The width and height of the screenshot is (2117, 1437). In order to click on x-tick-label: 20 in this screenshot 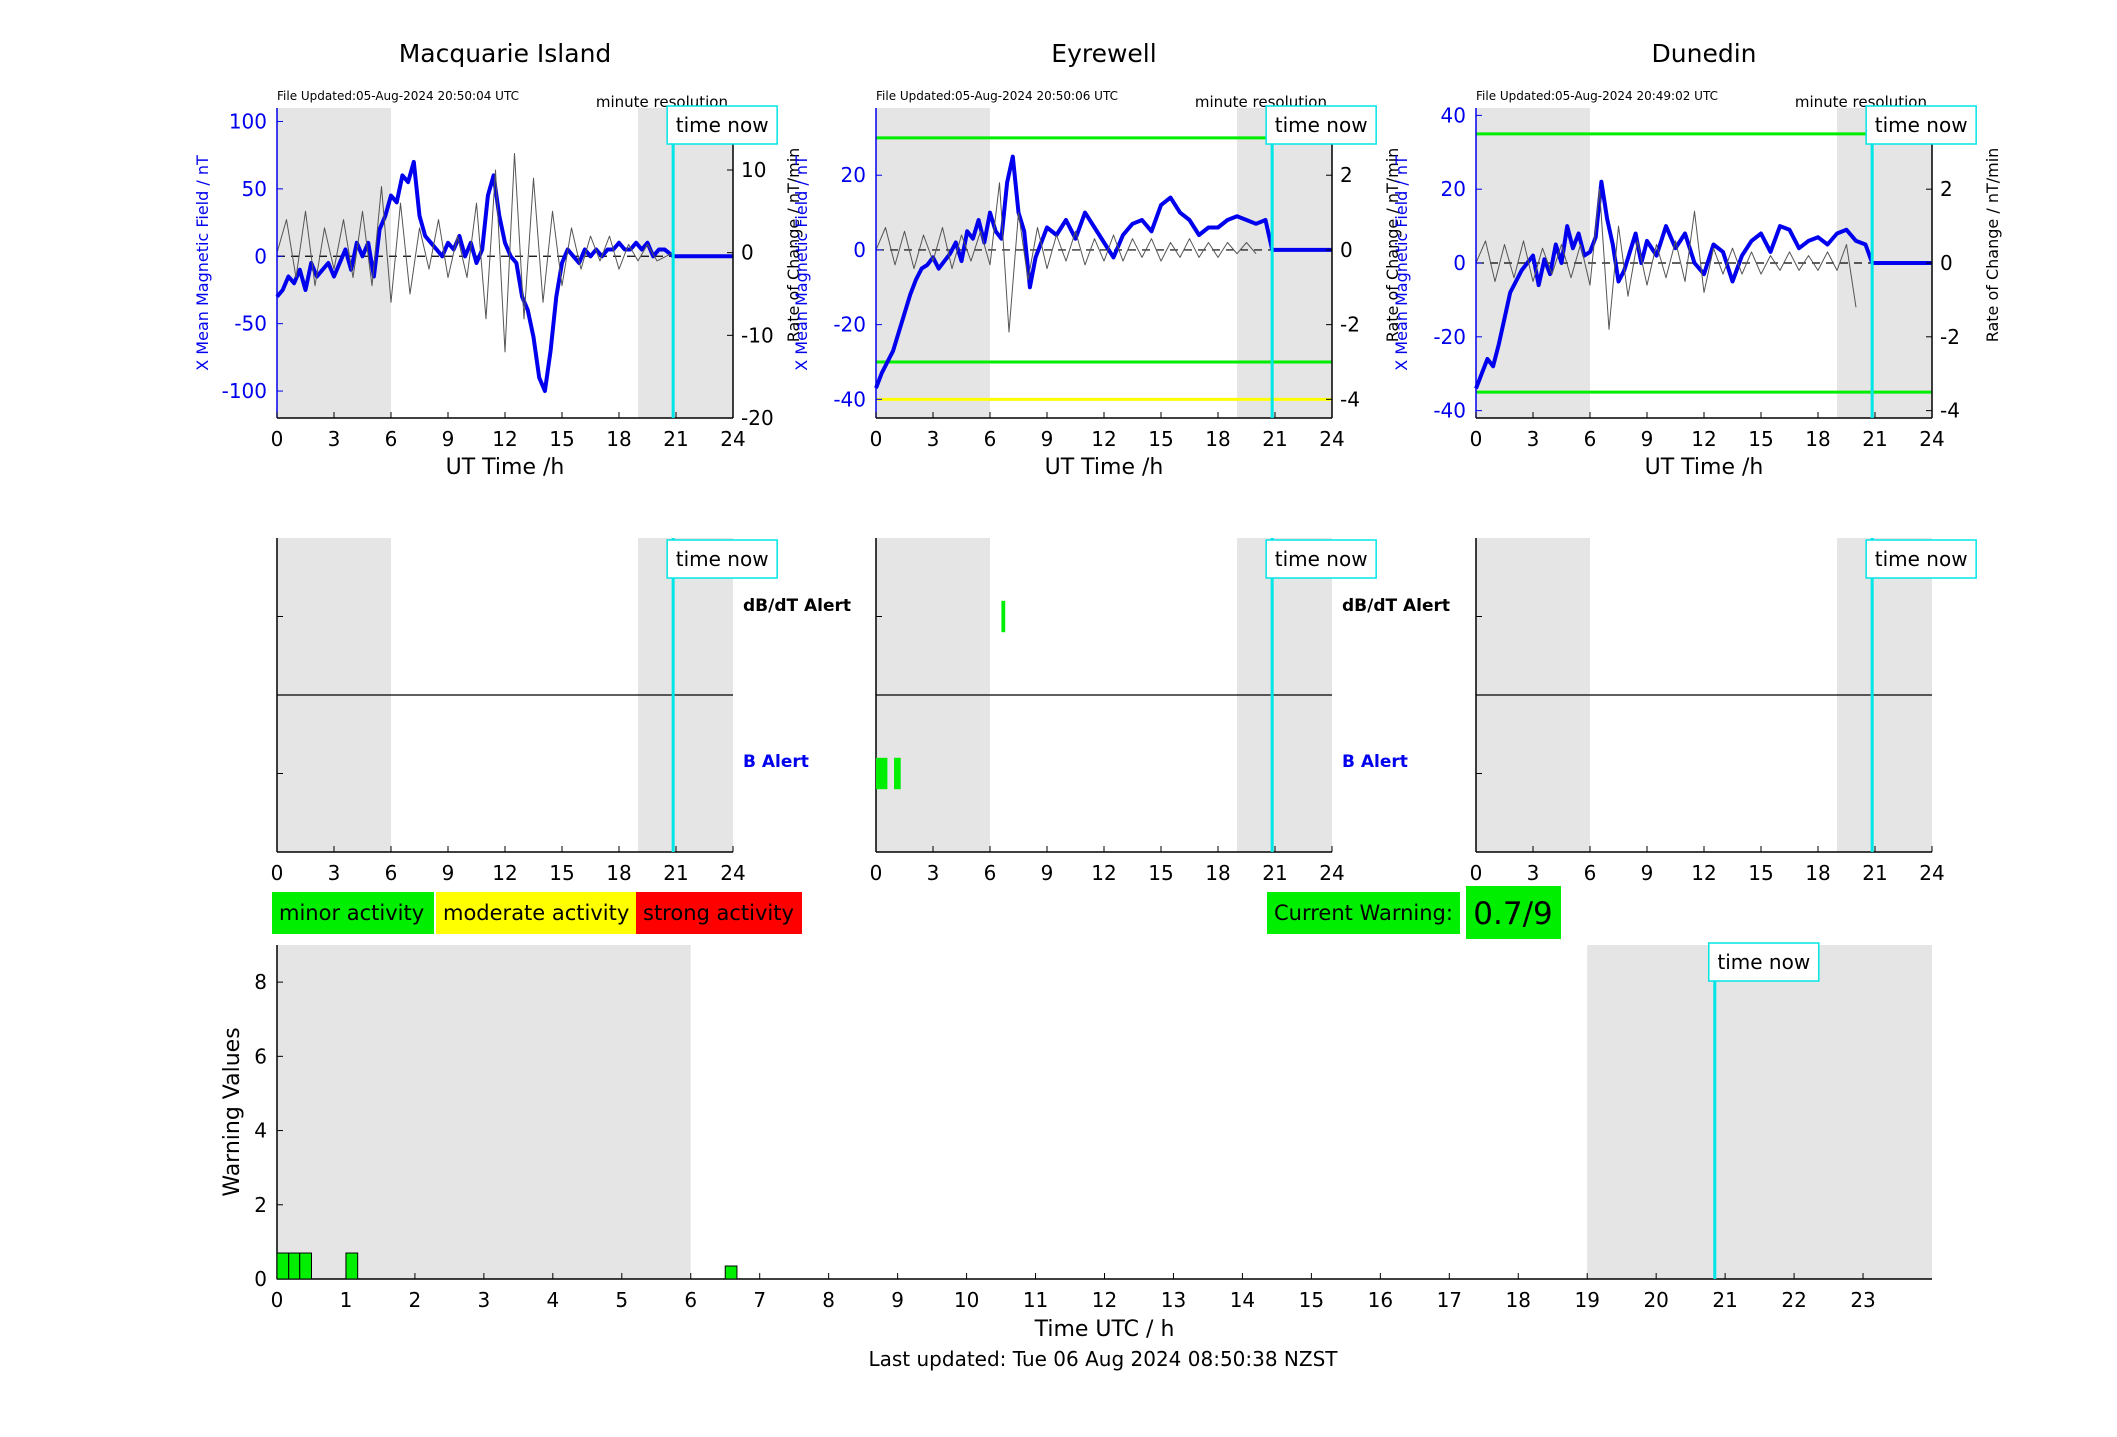, I will do `click(1655, 1300)`.